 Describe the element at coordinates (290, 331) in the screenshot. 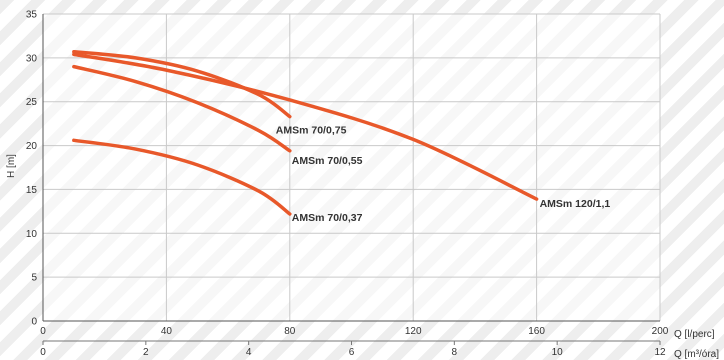

I see `x-tick-label: 80` at that location.